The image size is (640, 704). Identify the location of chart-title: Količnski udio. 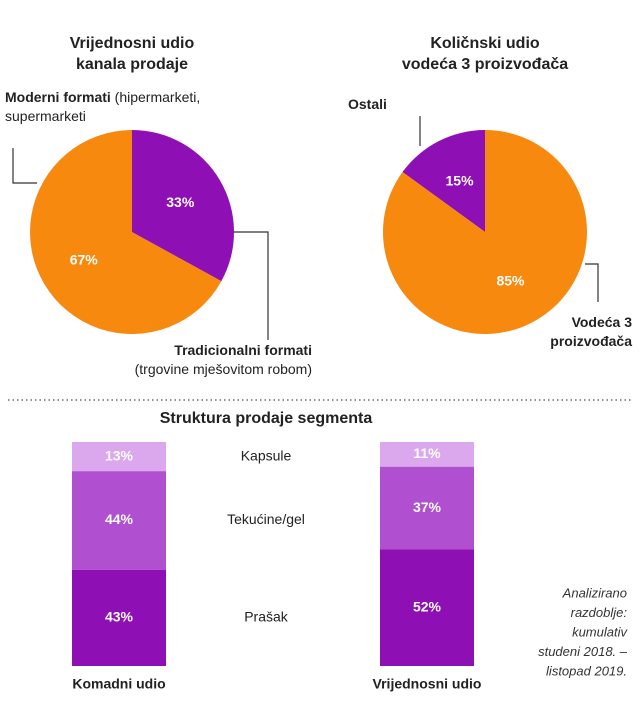
(485, 43).